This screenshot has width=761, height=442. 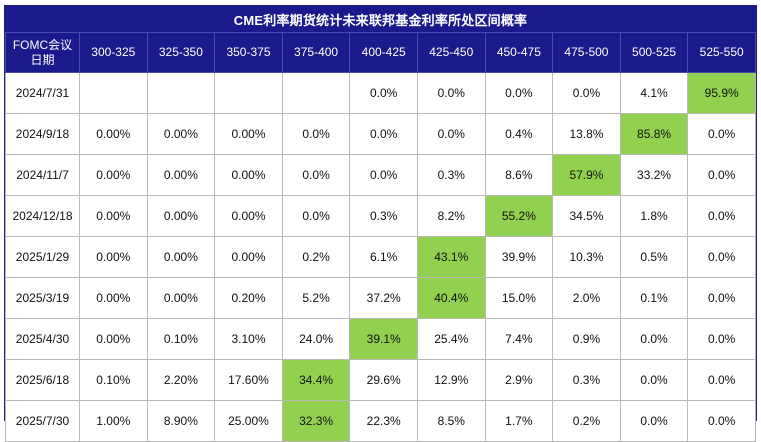 What do you see at coordinates (519, 339) in the screenshot?
I see `probability-cell: 7.4%` at bounding box center [519, 339].